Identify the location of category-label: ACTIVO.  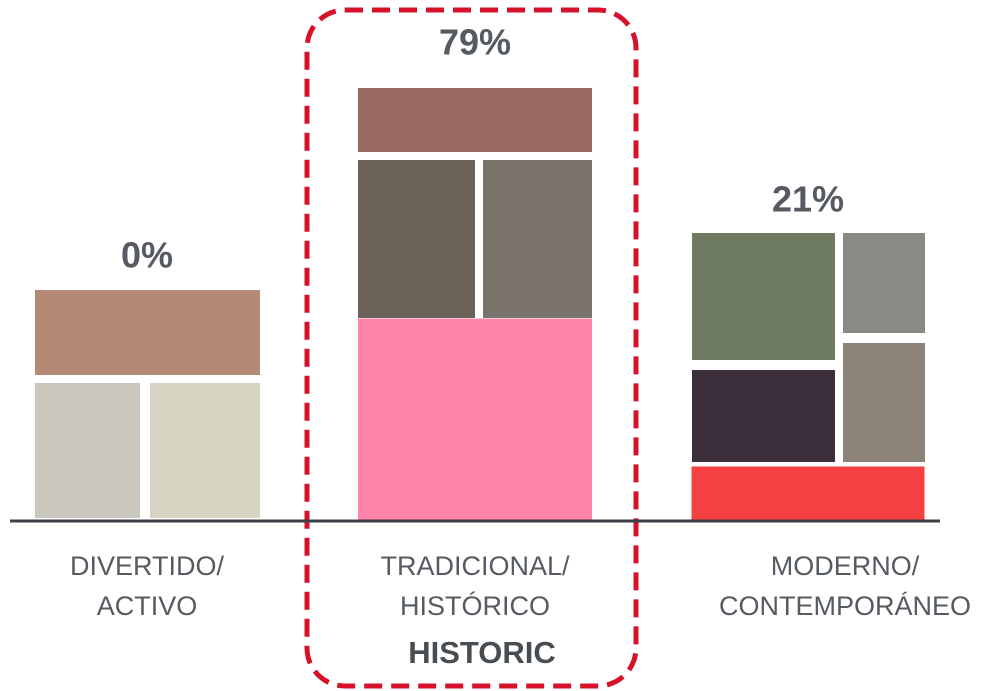
(147, 606).